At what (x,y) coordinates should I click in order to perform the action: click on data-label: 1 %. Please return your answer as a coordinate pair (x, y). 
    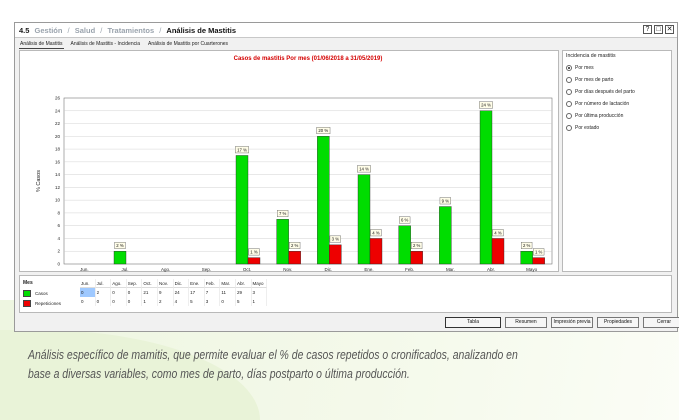
    Looking at the image, I should click on (254, 251).